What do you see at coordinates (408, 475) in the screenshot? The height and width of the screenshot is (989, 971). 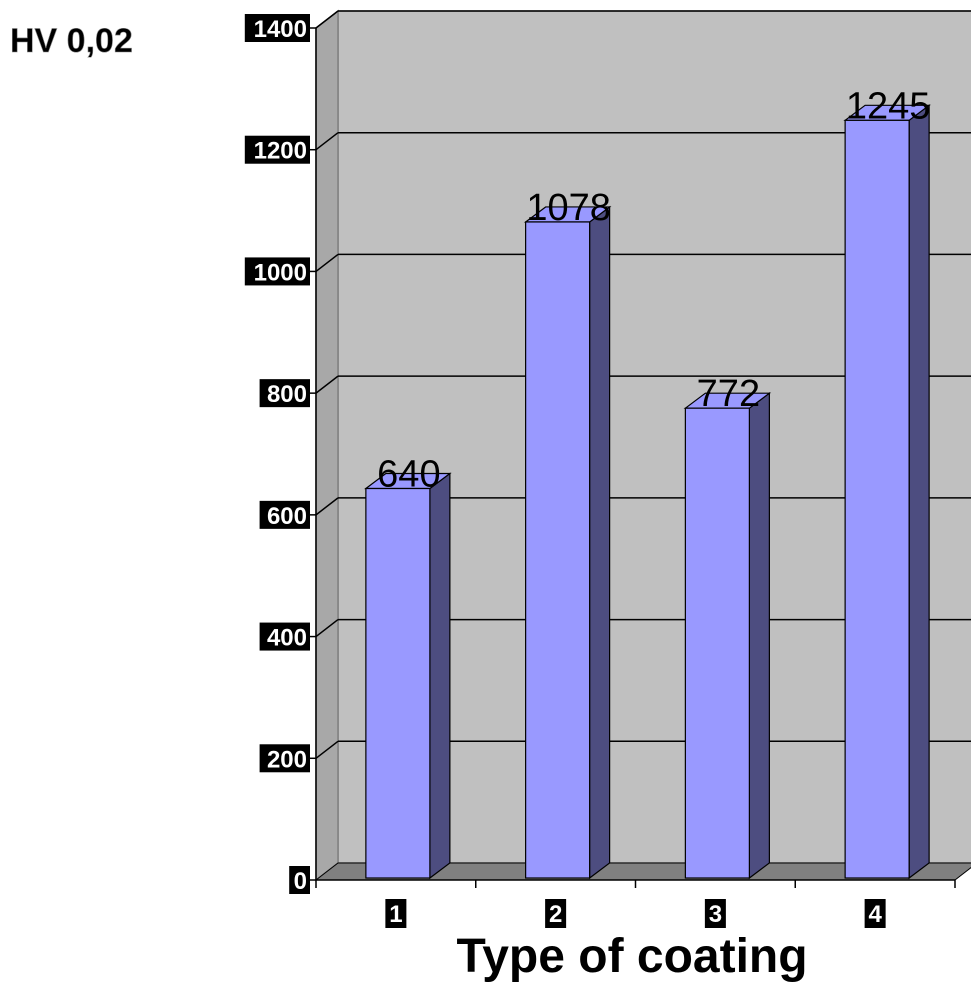 I see `data-label: 640` at bounding box center [408, 475].